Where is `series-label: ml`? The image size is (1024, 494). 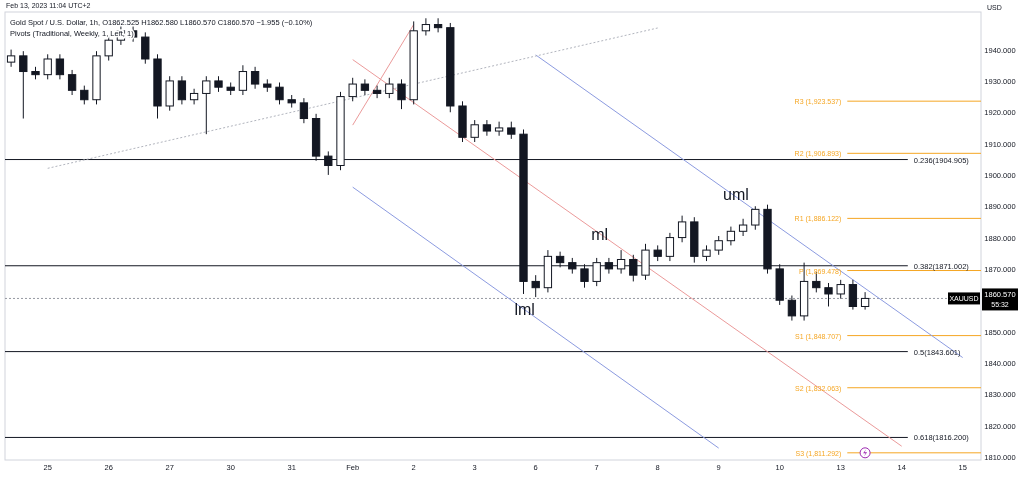
series-label: ml is located at coordinates (600, 234).